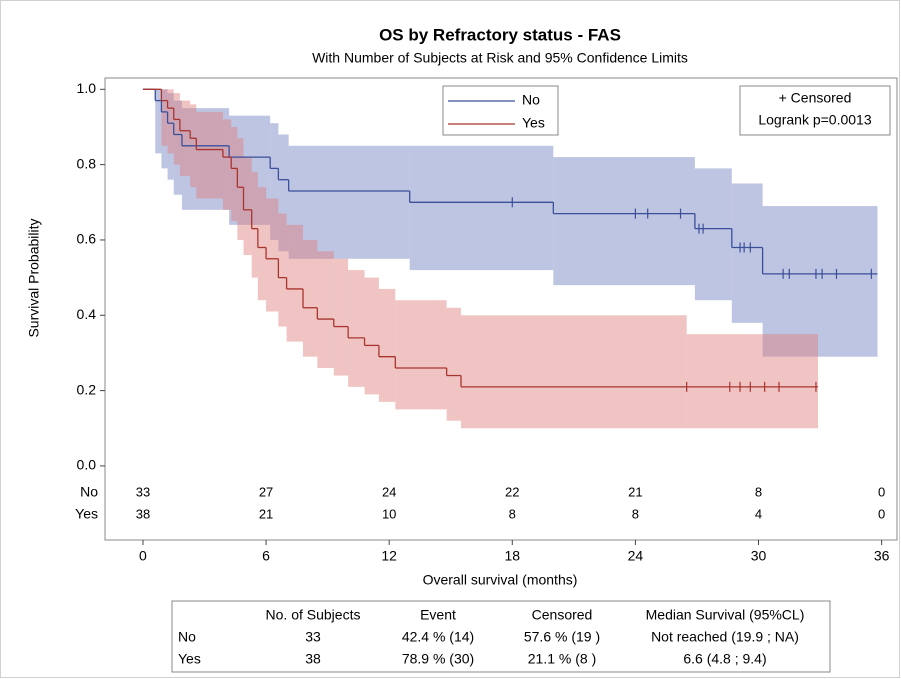 The image size is (901, 679). I want to click on legend-label: No, so click(531, 100).